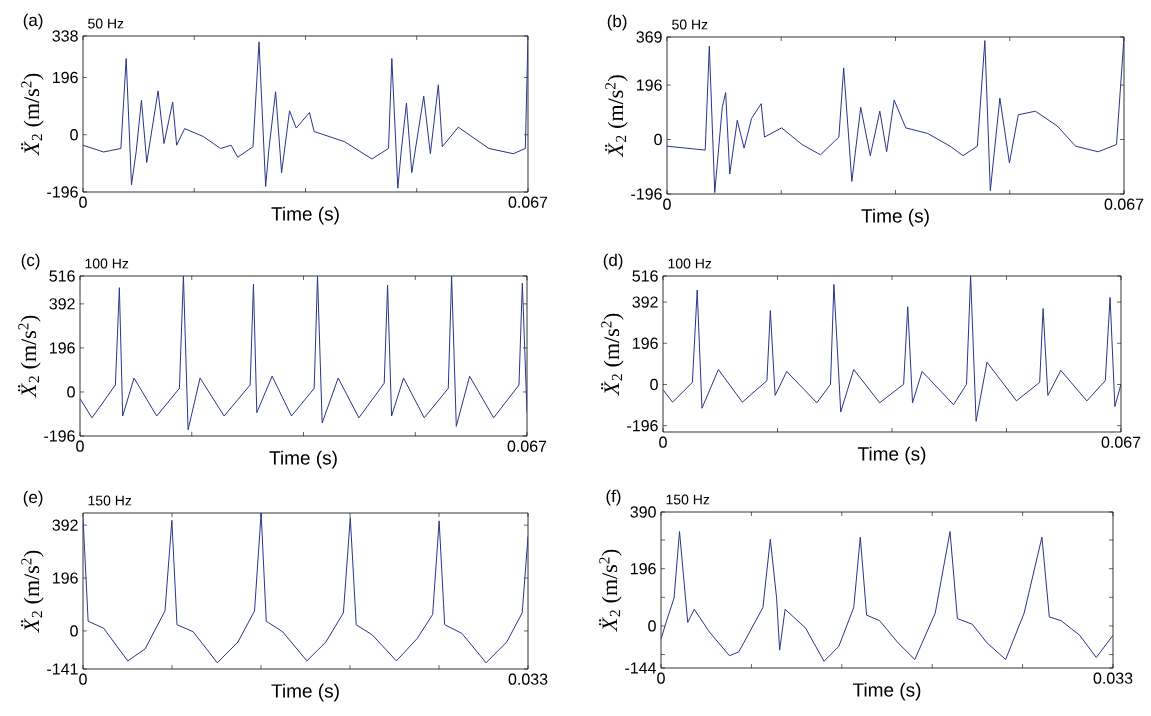  Describe the element at coordinates (62, 669) in the screenshot. I see `y-tick-label: -141` at that location.